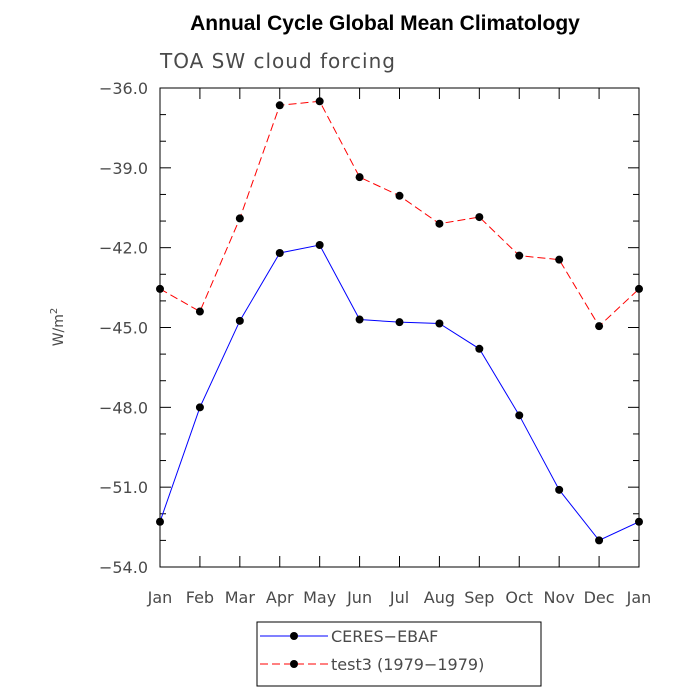 The height and width of the screenshot is (700, 700). Describe the element at coordinates (123, 168) in the screenshot. I see `y-tick-label: −39.0` at that location.